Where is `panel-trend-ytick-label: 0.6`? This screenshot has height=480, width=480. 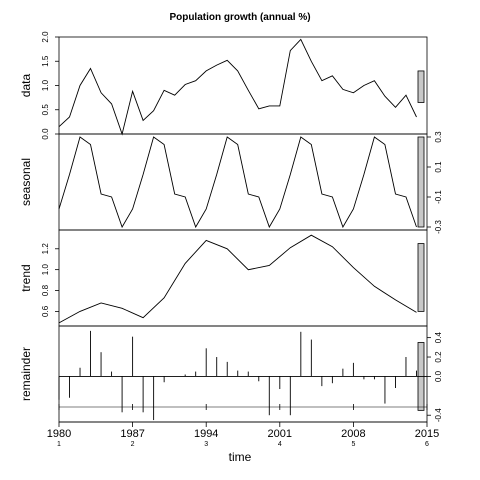
panel-trend-ytick-label: 0.6 is located at coordinates (45, 311).